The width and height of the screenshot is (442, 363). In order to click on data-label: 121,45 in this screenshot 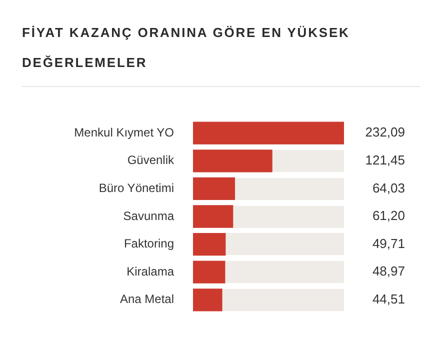, I will do `click(385, 160)`.